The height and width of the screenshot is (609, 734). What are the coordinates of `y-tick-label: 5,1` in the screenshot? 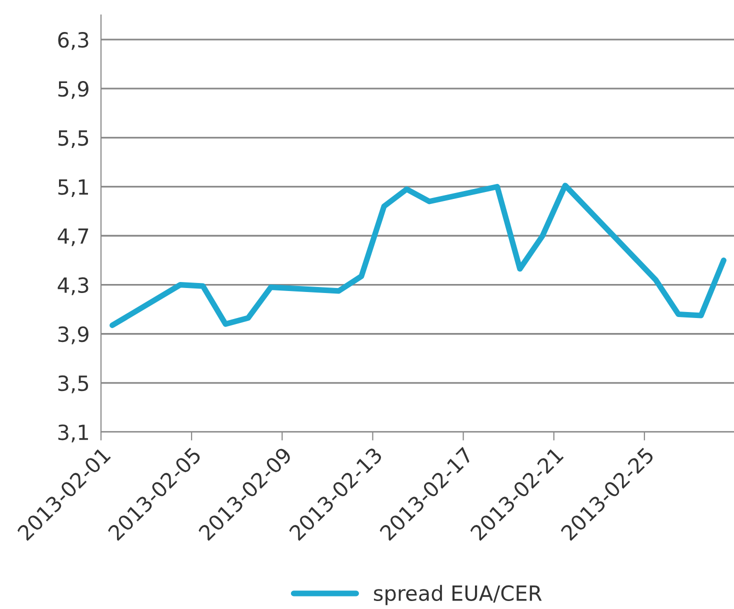 It's located at (73, 188).